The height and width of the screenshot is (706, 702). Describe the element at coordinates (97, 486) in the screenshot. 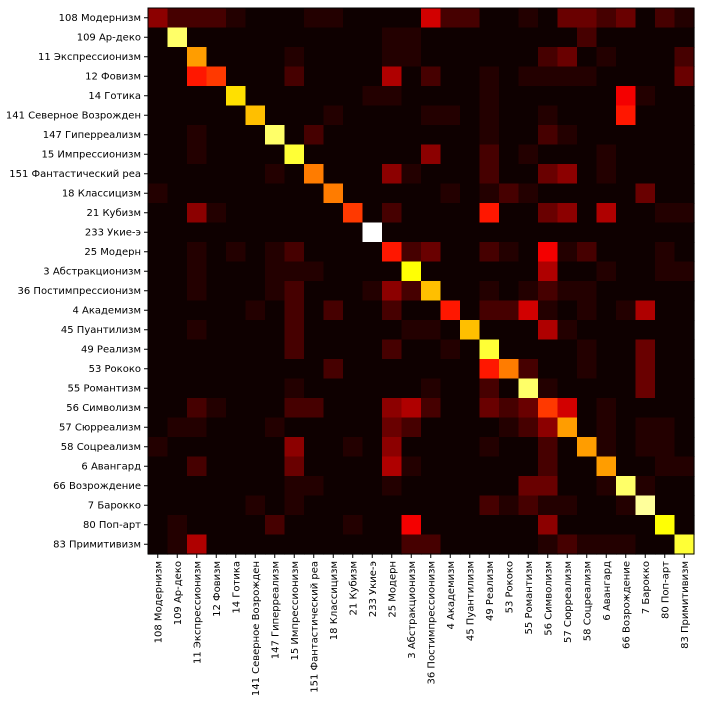

I see `y-tick-label: 66 Возрождение` at that location.